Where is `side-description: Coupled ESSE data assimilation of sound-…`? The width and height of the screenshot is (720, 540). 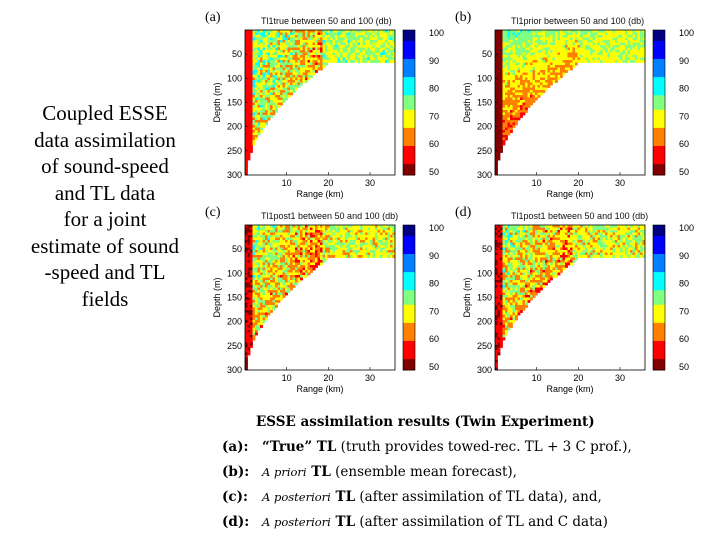
side-description: Coupled ESSE data assimilation of sound-… is located at coordinates (105, 206).